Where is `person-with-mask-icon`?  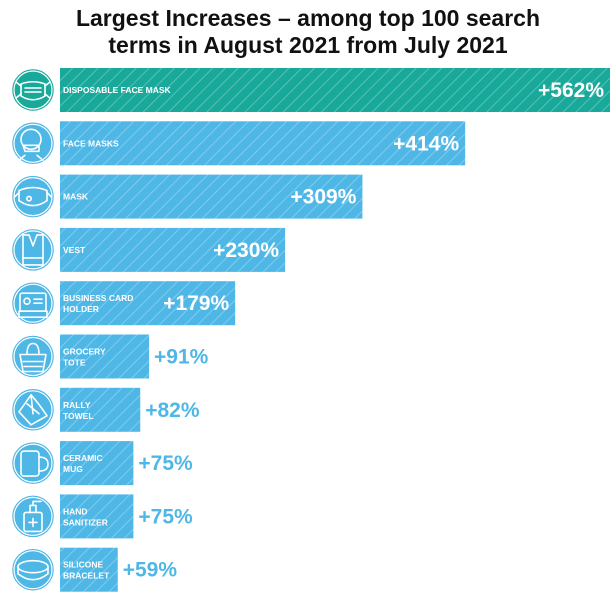
person-with-mask-icon is located at coordinates (33, 143).